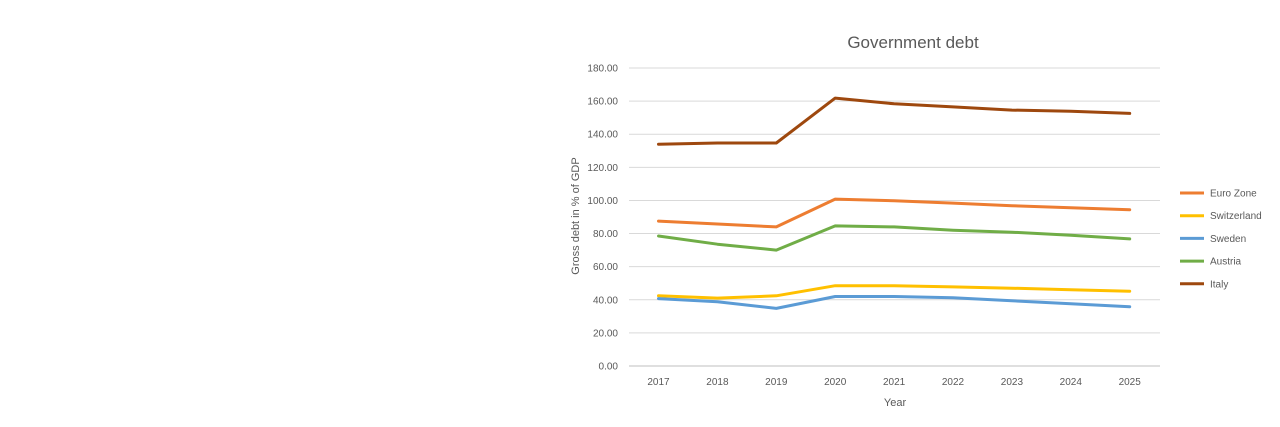 The image size is (1280, 427). Describe the element at coordinates (1228, 239) in the screenshot. I see `legend-label-sweden: Sweden` at that location.